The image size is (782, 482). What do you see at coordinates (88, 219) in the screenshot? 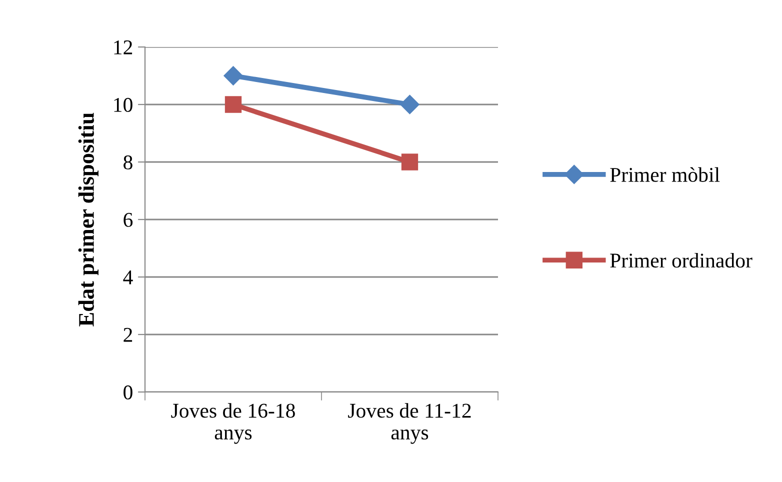
I see `y-axis-title: Edat primer dispositiu` at bounding box center [88, 219].